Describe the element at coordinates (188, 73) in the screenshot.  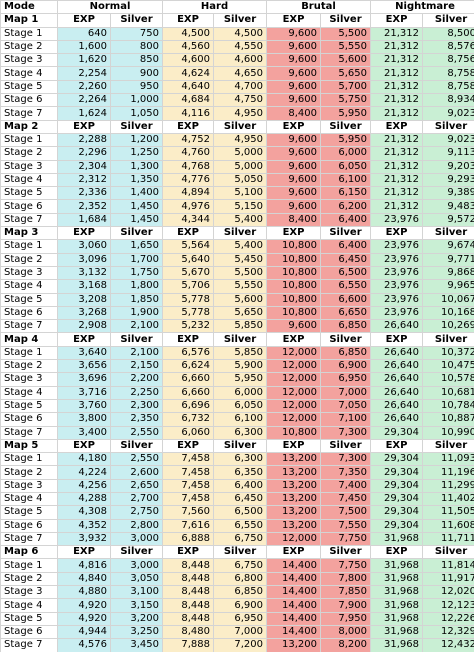
I see `value-cell: 4,624` at that location.